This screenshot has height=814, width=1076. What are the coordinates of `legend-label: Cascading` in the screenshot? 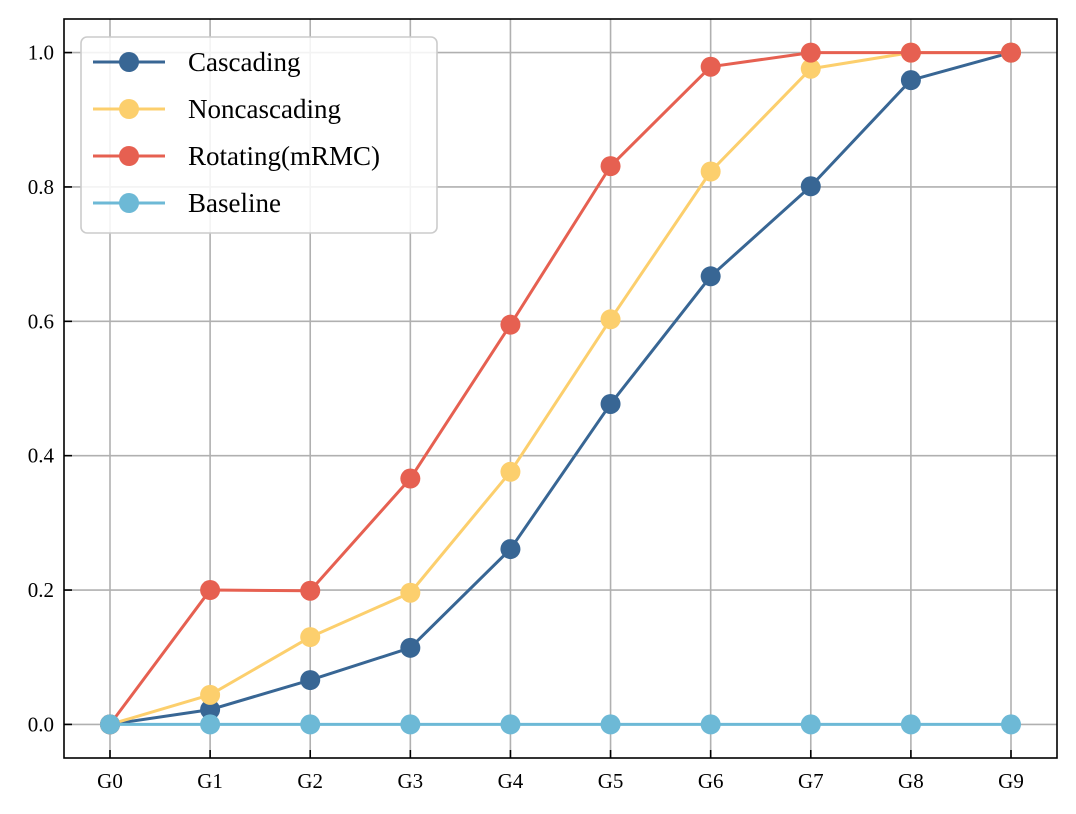 It's located at (244, 62).